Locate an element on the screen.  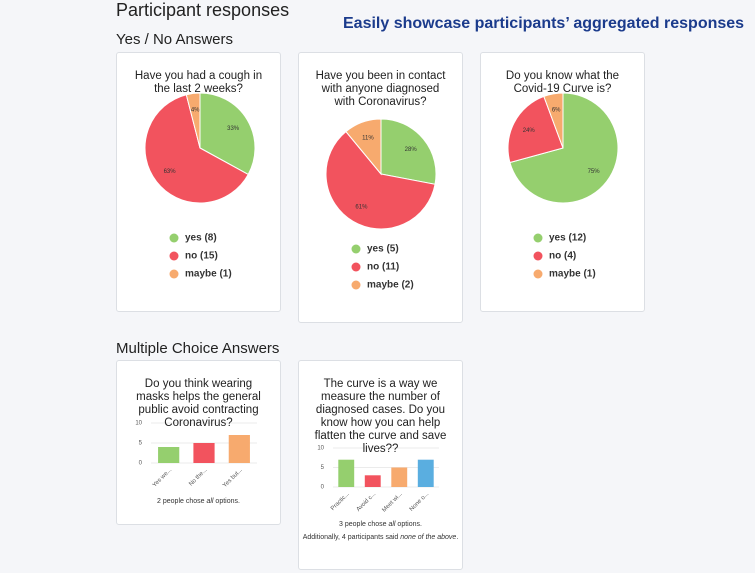
chart: 28% yes (5) 61% no (11) 11% maybe (2) is located at coordinates (381, 204).